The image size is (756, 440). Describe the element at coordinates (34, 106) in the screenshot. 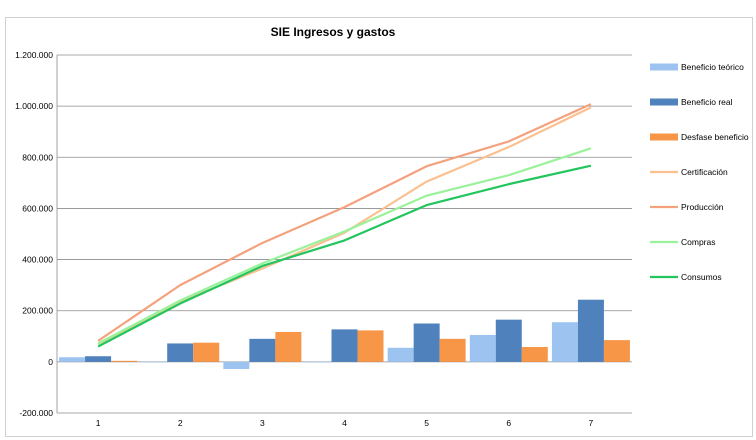

I see `y-tick-label: 1.000.000` at that location.